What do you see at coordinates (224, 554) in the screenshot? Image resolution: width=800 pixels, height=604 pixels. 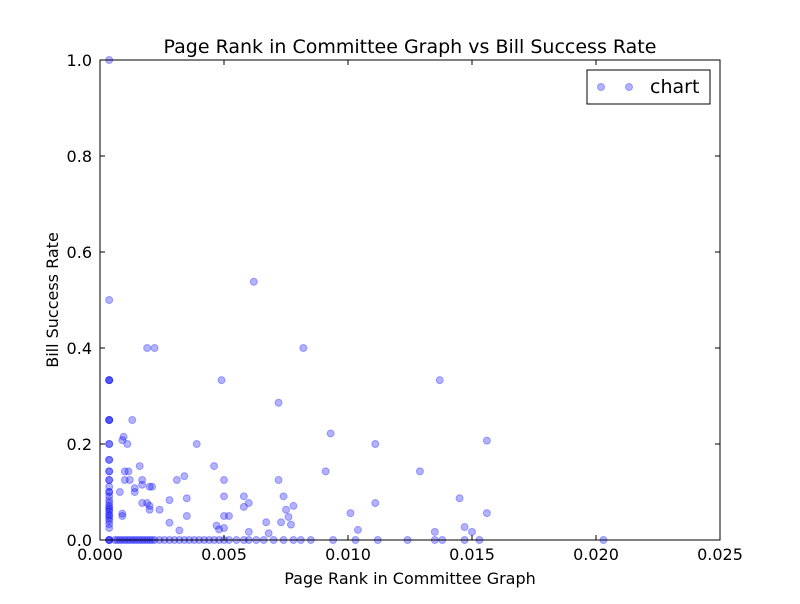 I see `x-tick-label: 0.005` at bounding box center [224, 554].